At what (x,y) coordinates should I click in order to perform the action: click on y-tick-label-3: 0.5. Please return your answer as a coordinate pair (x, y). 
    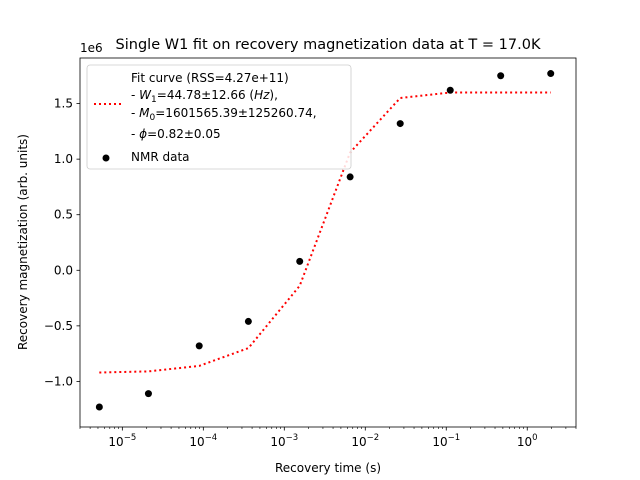
    Looking at the image, I should click on (63, 215).